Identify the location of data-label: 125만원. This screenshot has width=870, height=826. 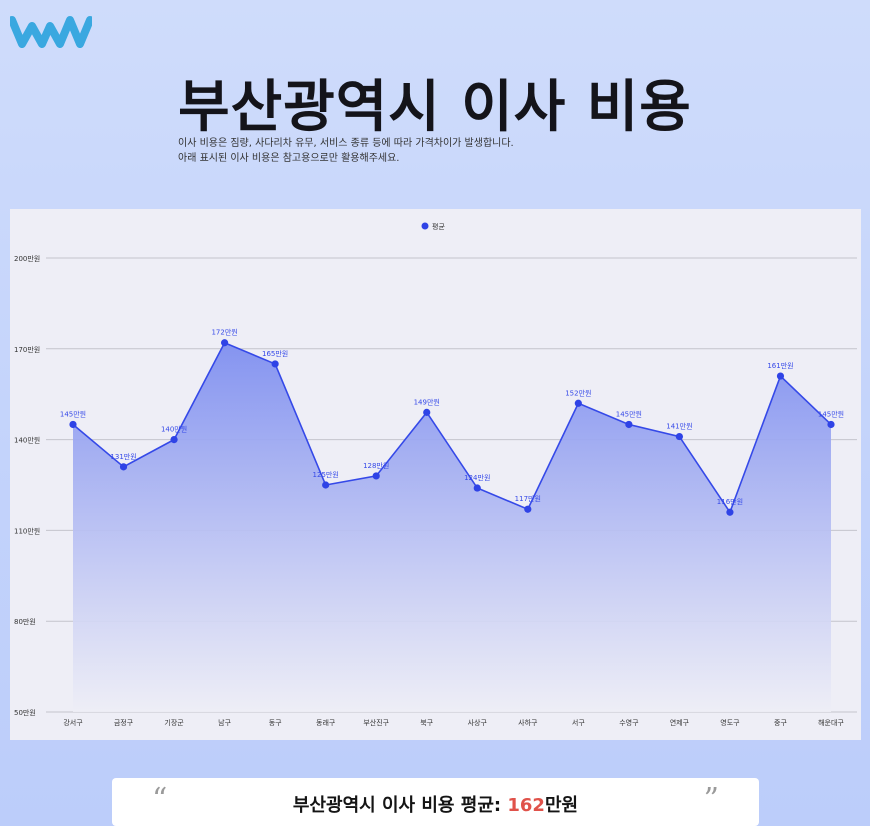
(326, 474).